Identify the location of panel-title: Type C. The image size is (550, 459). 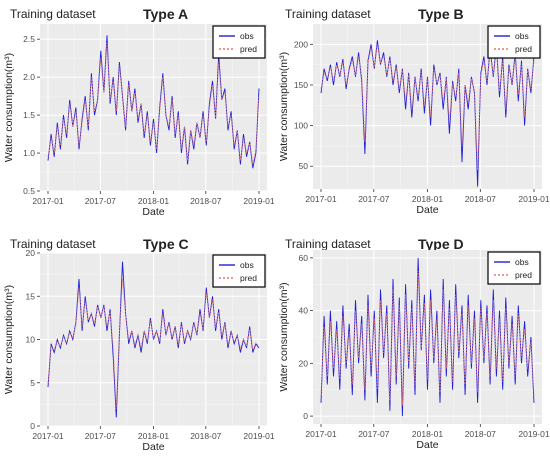
(166, 244).